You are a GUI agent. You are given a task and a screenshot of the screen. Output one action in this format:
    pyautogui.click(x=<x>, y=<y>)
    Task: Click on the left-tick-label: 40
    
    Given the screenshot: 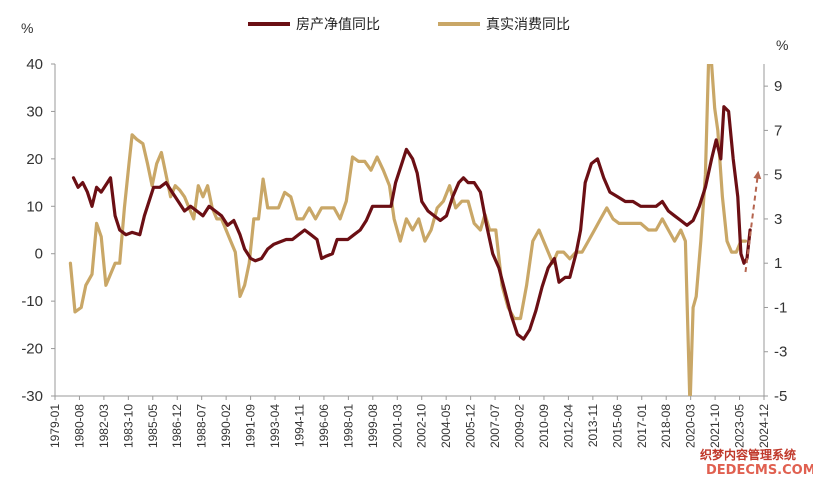 What is the action you would take?
    pyautogui.click(x=34, y=64)
    